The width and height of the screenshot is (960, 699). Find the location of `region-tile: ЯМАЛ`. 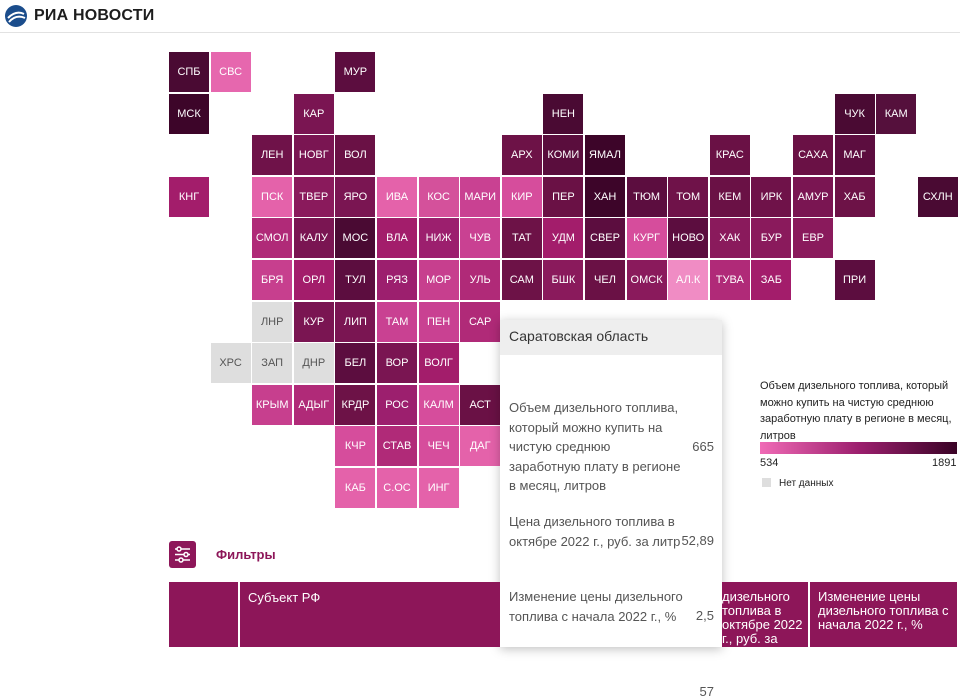

region-tile: ЯМАЛ is located at coordinates (605, 155).